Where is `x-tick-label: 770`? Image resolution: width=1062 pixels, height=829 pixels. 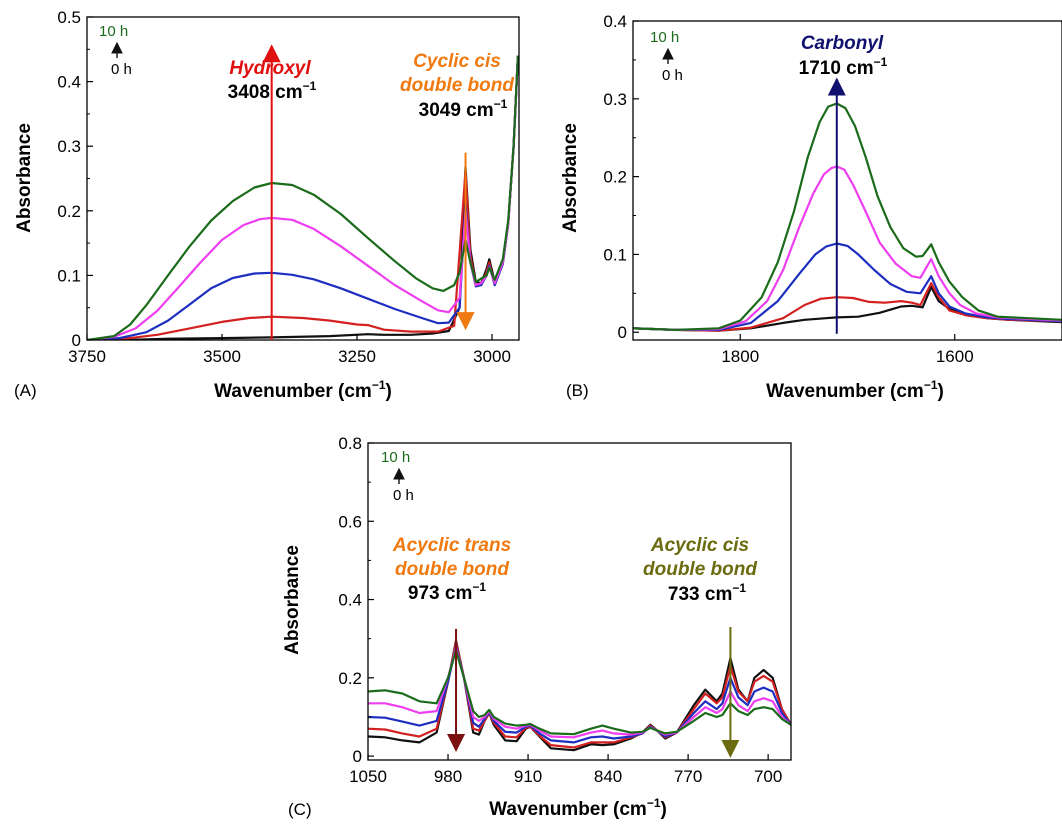 x-tick-label: 770 is located at coordinates (688, 776).